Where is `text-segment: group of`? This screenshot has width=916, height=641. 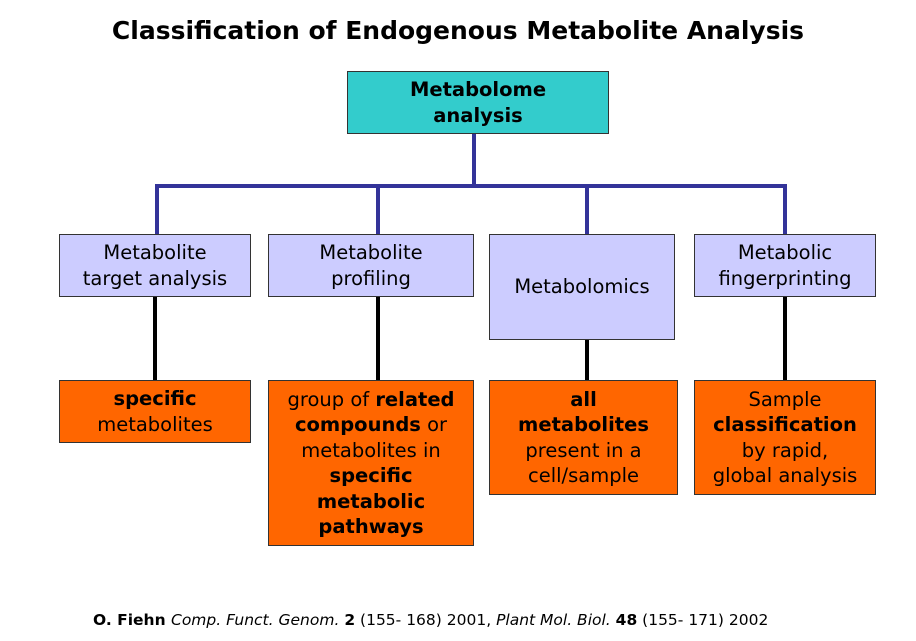 text-segment: group of is located at coordinates (331, 399).